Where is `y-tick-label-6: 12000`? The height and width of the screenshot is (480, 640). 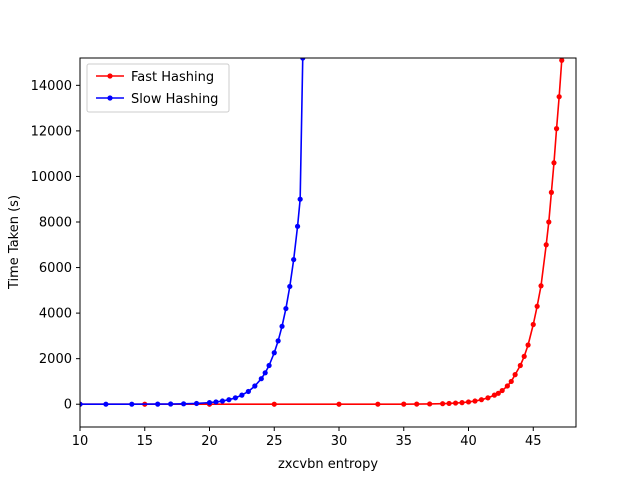
y-tick-label-6: 12000 is located at coordinates (51, 131).